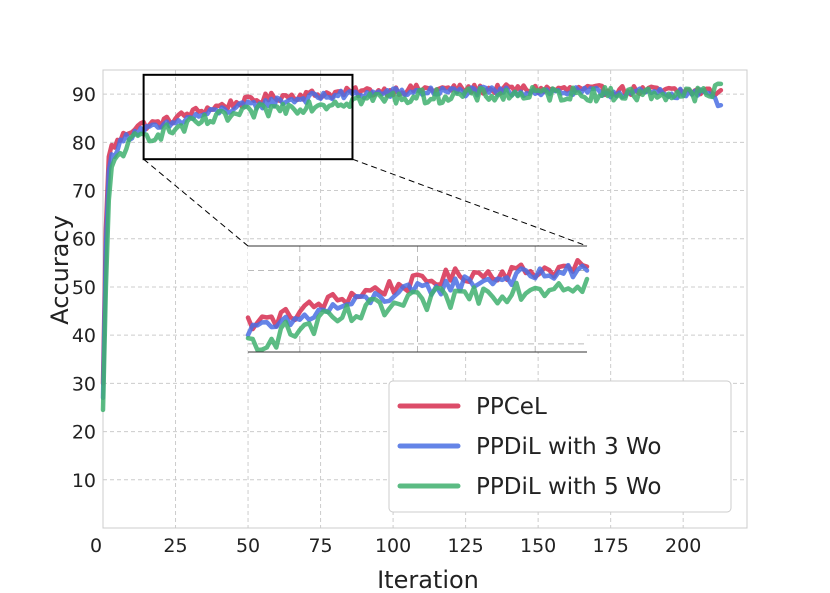  What do you see at coordinates (568, 487) in the screenshot?
I see `legend-label-3: PPDiL with 5 Wo` at bounding box center [568, 487].